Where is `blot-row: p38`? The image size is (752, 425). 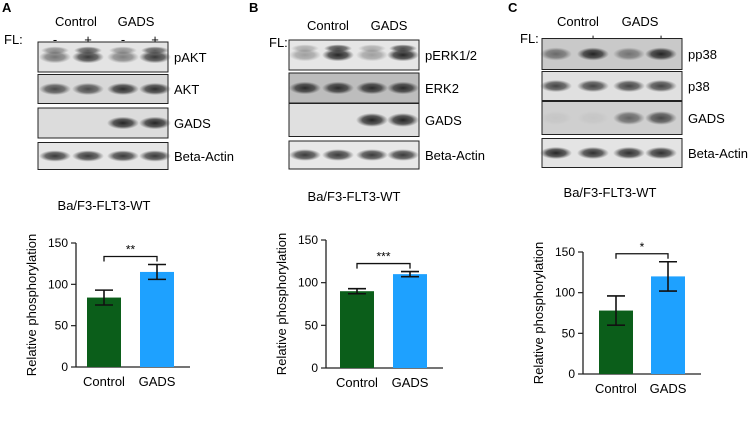 blot-row: p38 is located at coordinates (625, 86).